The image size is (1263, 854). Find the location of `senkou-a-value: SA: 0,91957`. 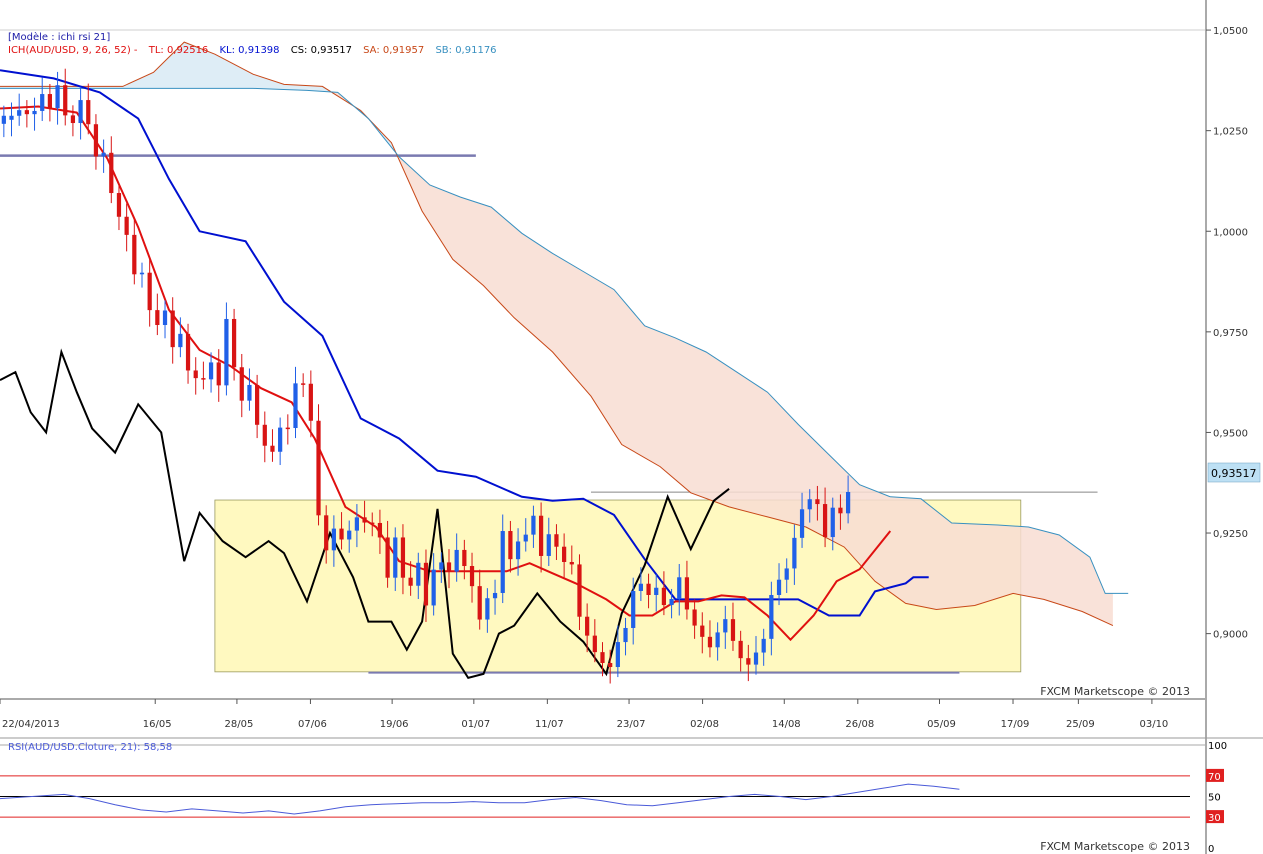

senkou-a-value: SA: 0,91957 is located at coordinates (394, 50).